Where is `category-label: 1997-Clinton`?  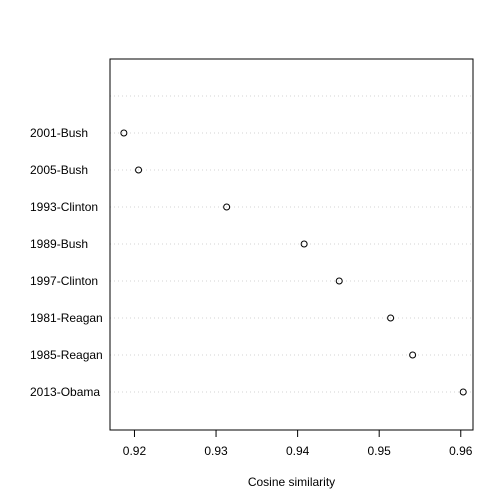
category-label: 1997-Clinton is located at coordinates (64, 281).